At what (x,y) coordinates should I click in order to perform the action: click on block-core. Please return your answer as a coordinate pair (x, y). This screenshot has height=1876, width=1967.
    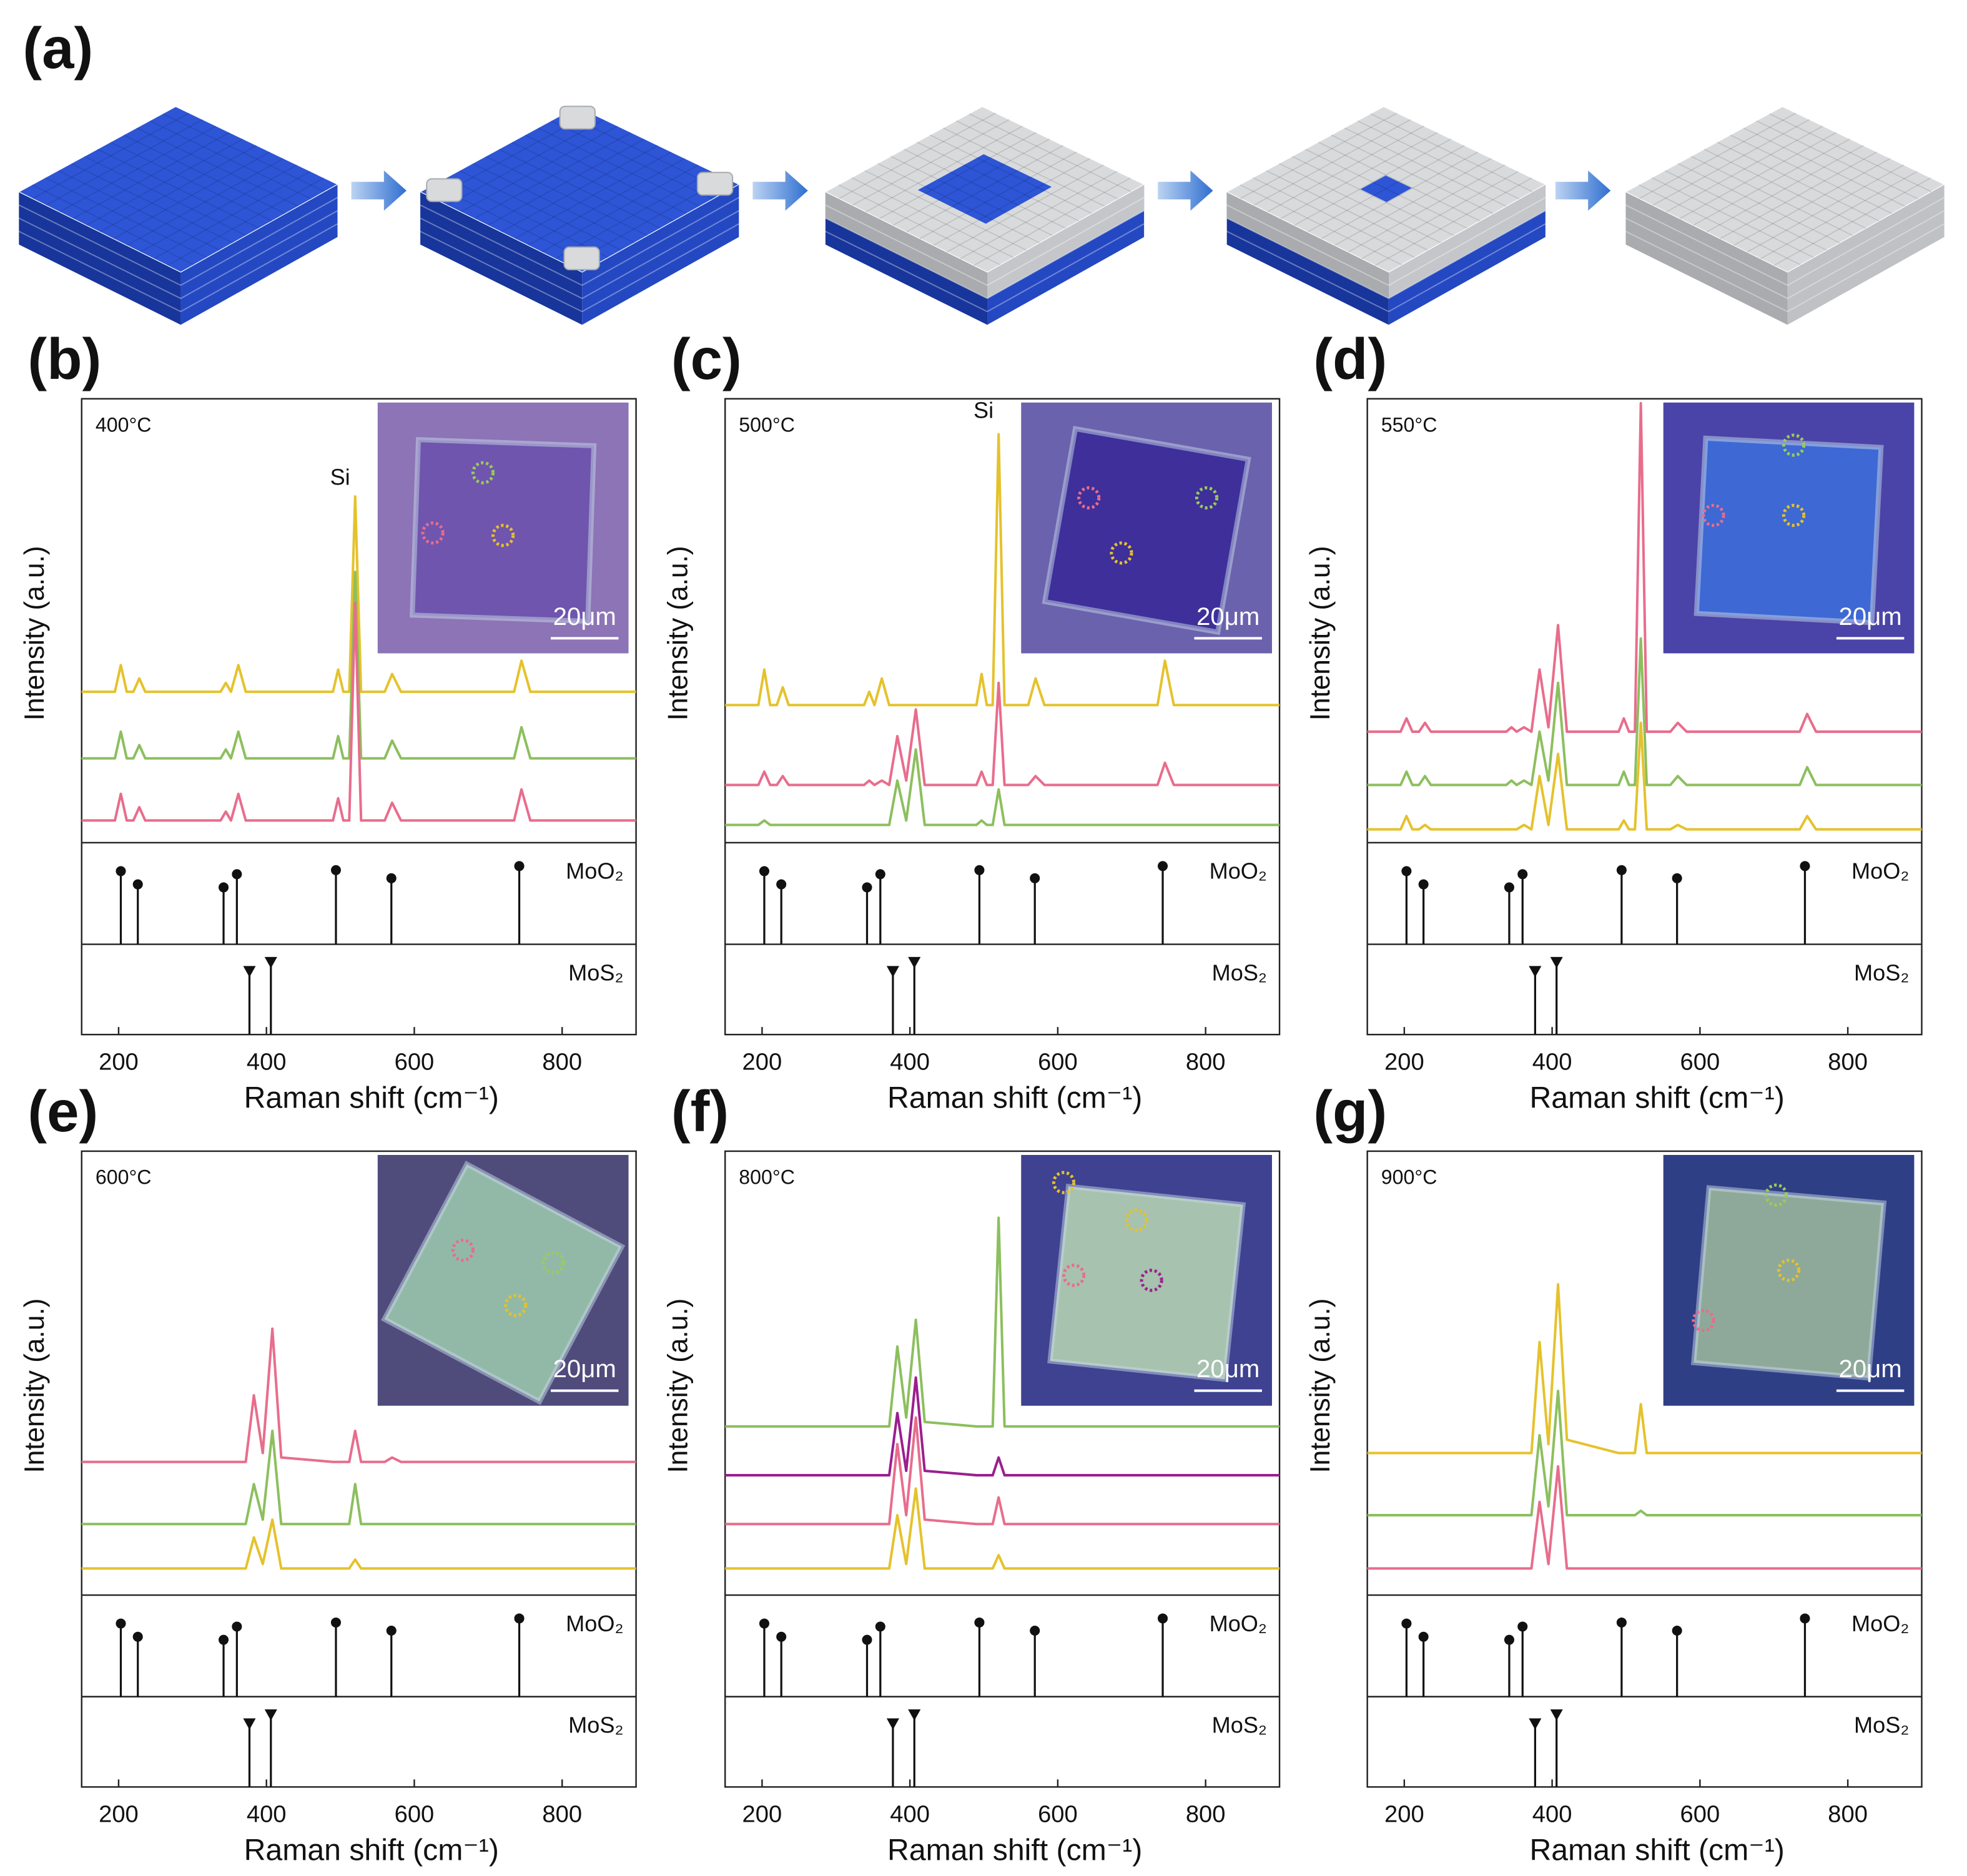
    Looking at the image, I should click on (984, 189).